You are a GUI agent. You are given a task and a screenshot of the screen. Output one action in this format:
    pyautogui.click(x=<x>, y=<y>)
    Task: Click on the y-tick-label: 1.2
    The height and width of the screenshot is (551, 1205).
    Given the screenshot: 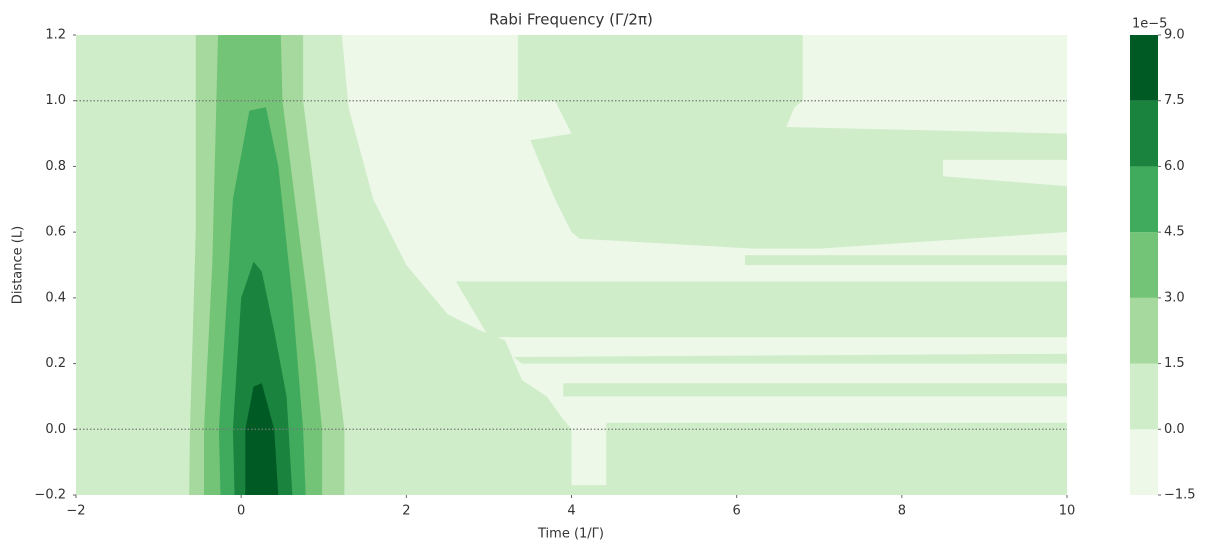 What is the action you would take?
    pyautogui.click(x=55, y=35)
    